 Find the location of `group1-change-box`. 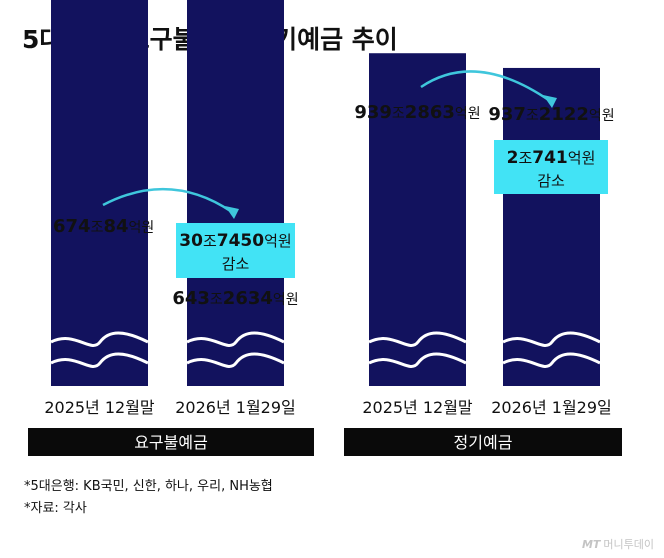

group1-change-box is located at coordinates (235, 250).